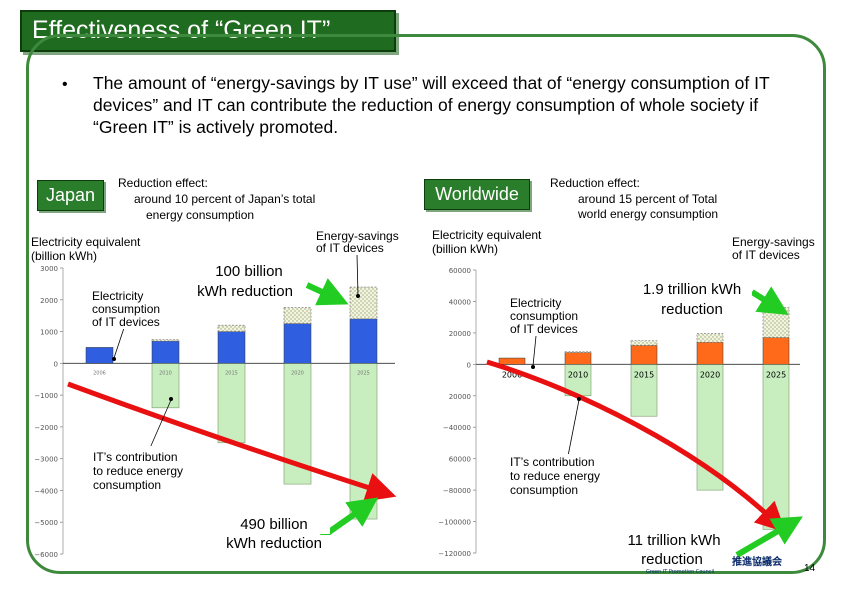 This screenshot has height=596, width=842. Describe the element at coordinates (46, 396) in the screenshot. I see `japan-ytick-label-4: −1000` at that location.